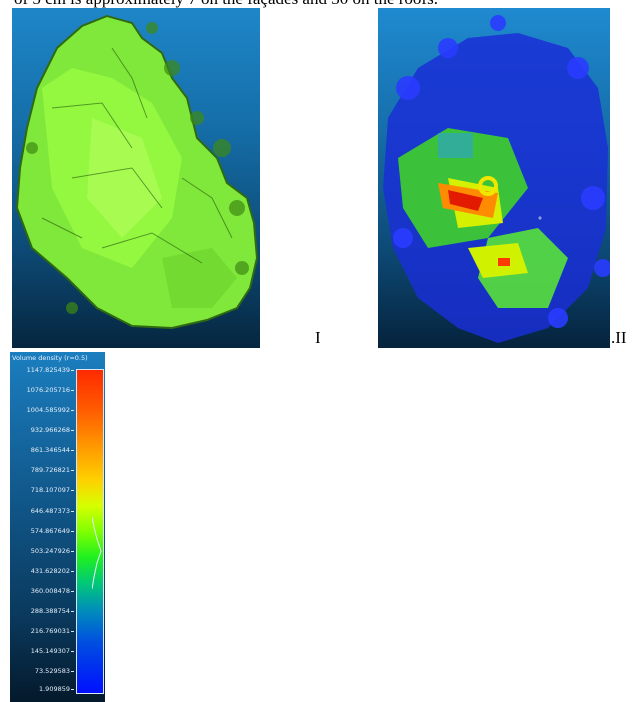 The height and width of the screenshot is (702, 639). What do you see at coordinates (52, 651) in the screenshot?
I see `scale-tick: 145.149307` at bounding box center [52, 651].